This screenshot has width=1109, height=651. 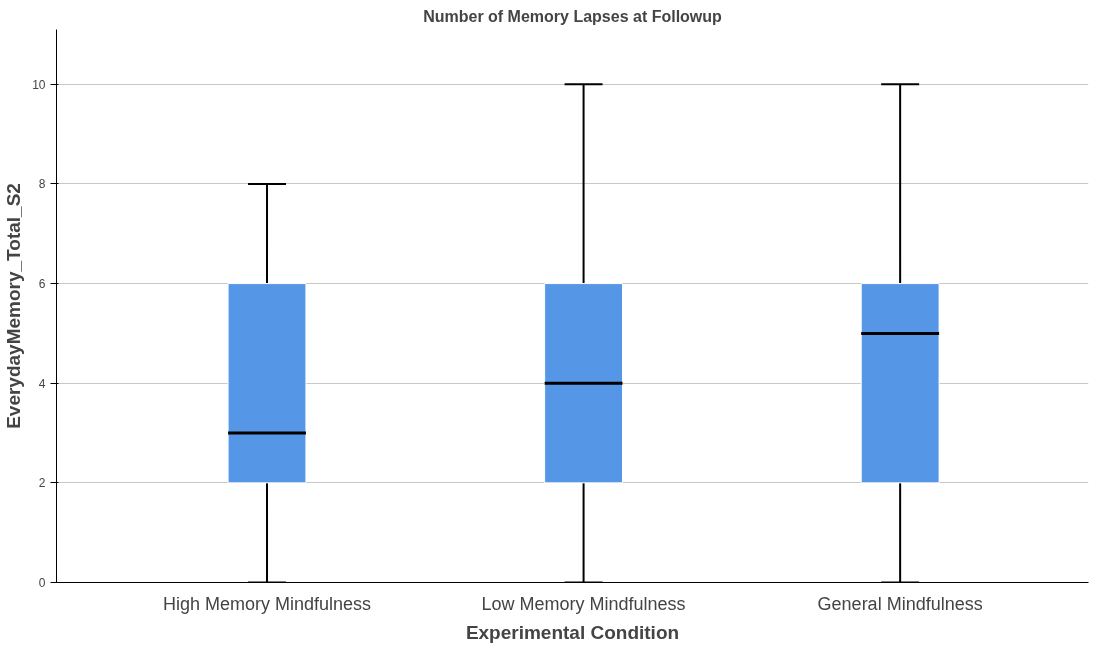 What do you see at coordinates (39, 84) in the screenshot?
I see `y-tick-label: 10` at bounding box center [39, 84].